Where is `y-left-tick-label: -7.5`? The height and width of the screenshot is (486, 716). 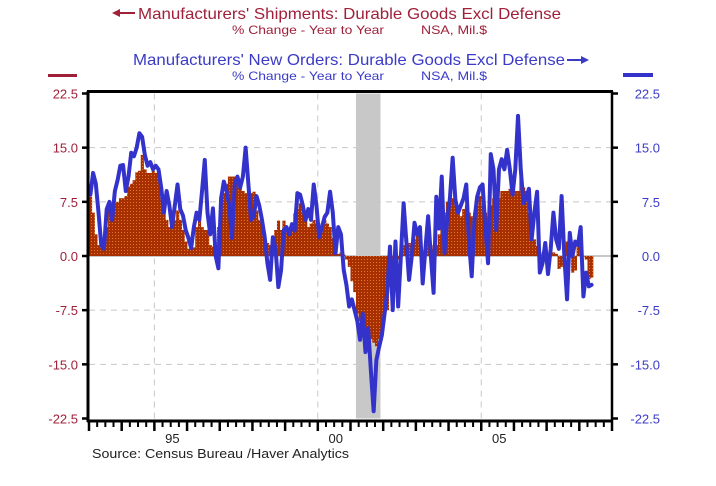
y-left-tick-label: -7.5 is located at coordinates (67, 310).